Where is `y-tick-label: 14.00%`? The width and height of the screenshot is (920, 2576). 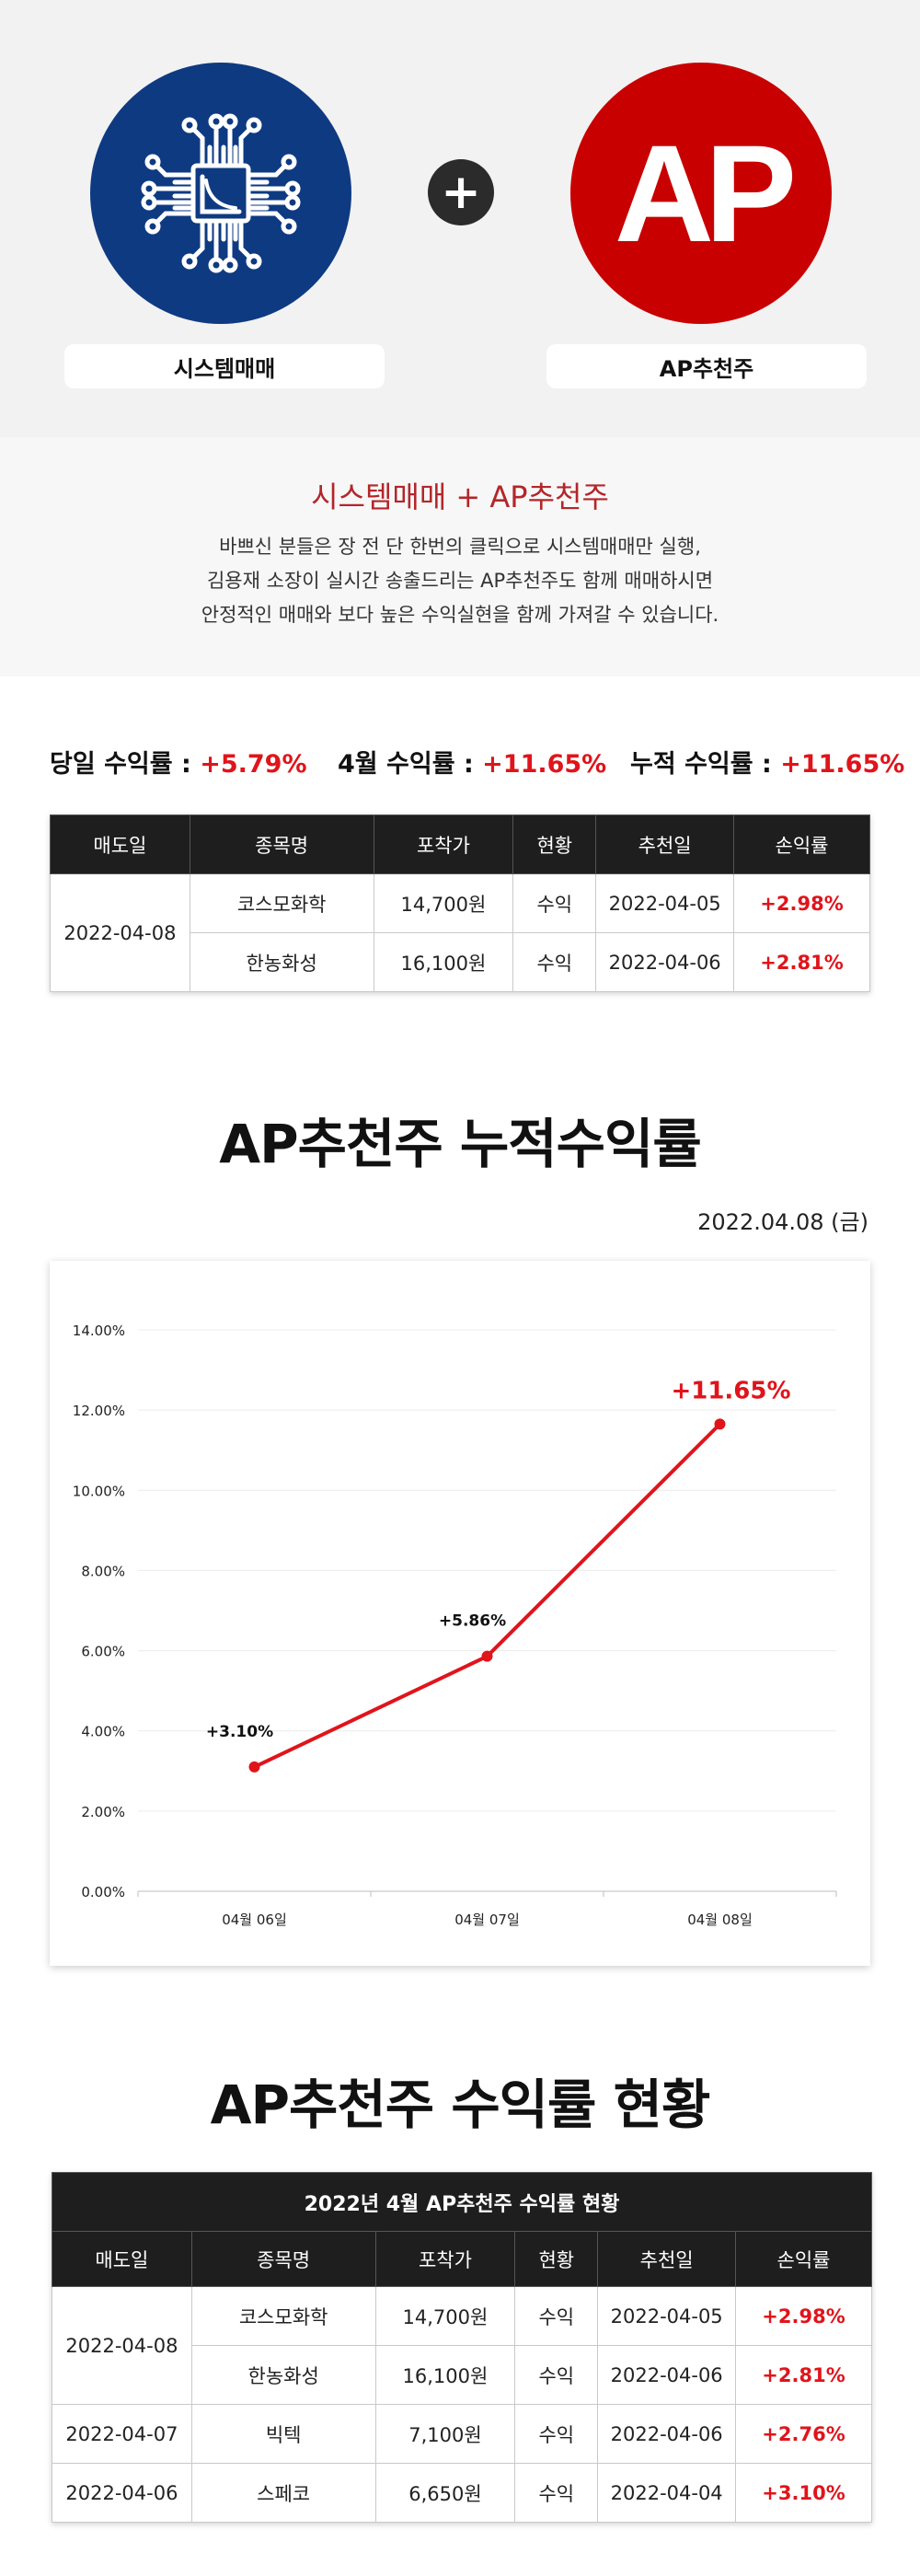 y-tick-label: 14.00% is located at coordinates (99, 1331).